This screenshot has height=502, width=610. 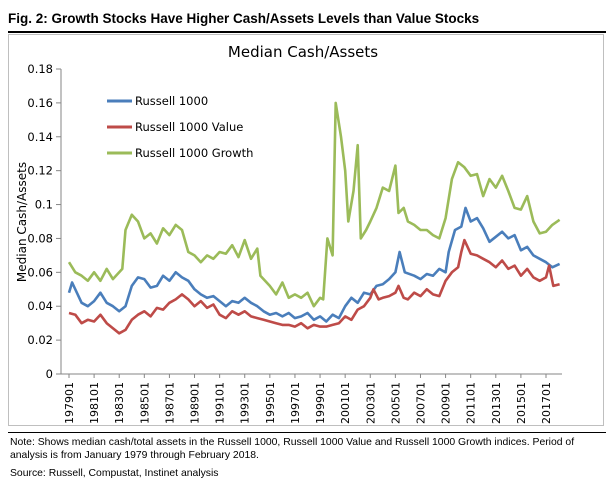 What do you see at coordinates (171, 101) in the screenshot?
I see `legend-label: Russell 1000` at bounding box center [171, 101].